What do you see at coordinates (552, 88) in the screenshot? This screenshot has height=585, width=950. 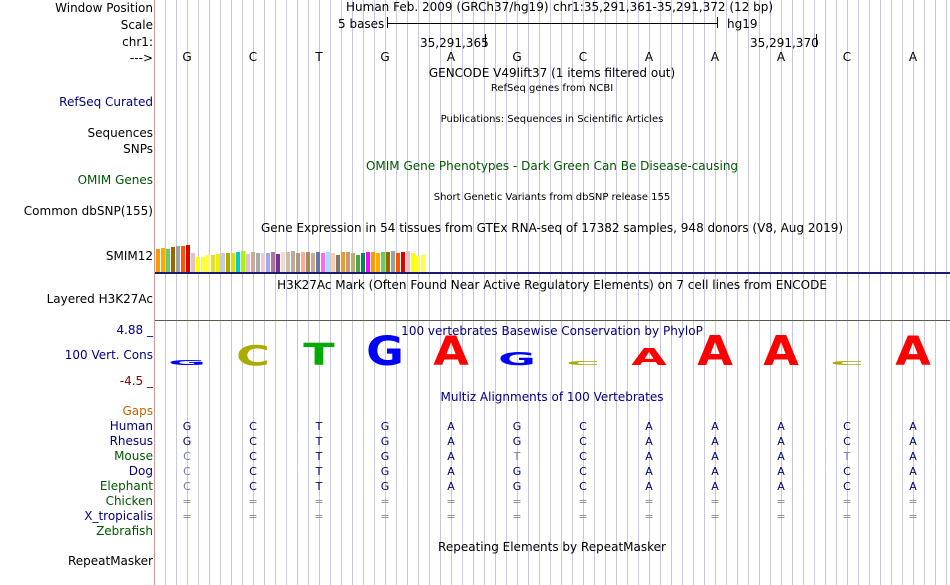 I see `refseq-track-title: RefSeq genes from NCBI` at bounding box center [552, 88].